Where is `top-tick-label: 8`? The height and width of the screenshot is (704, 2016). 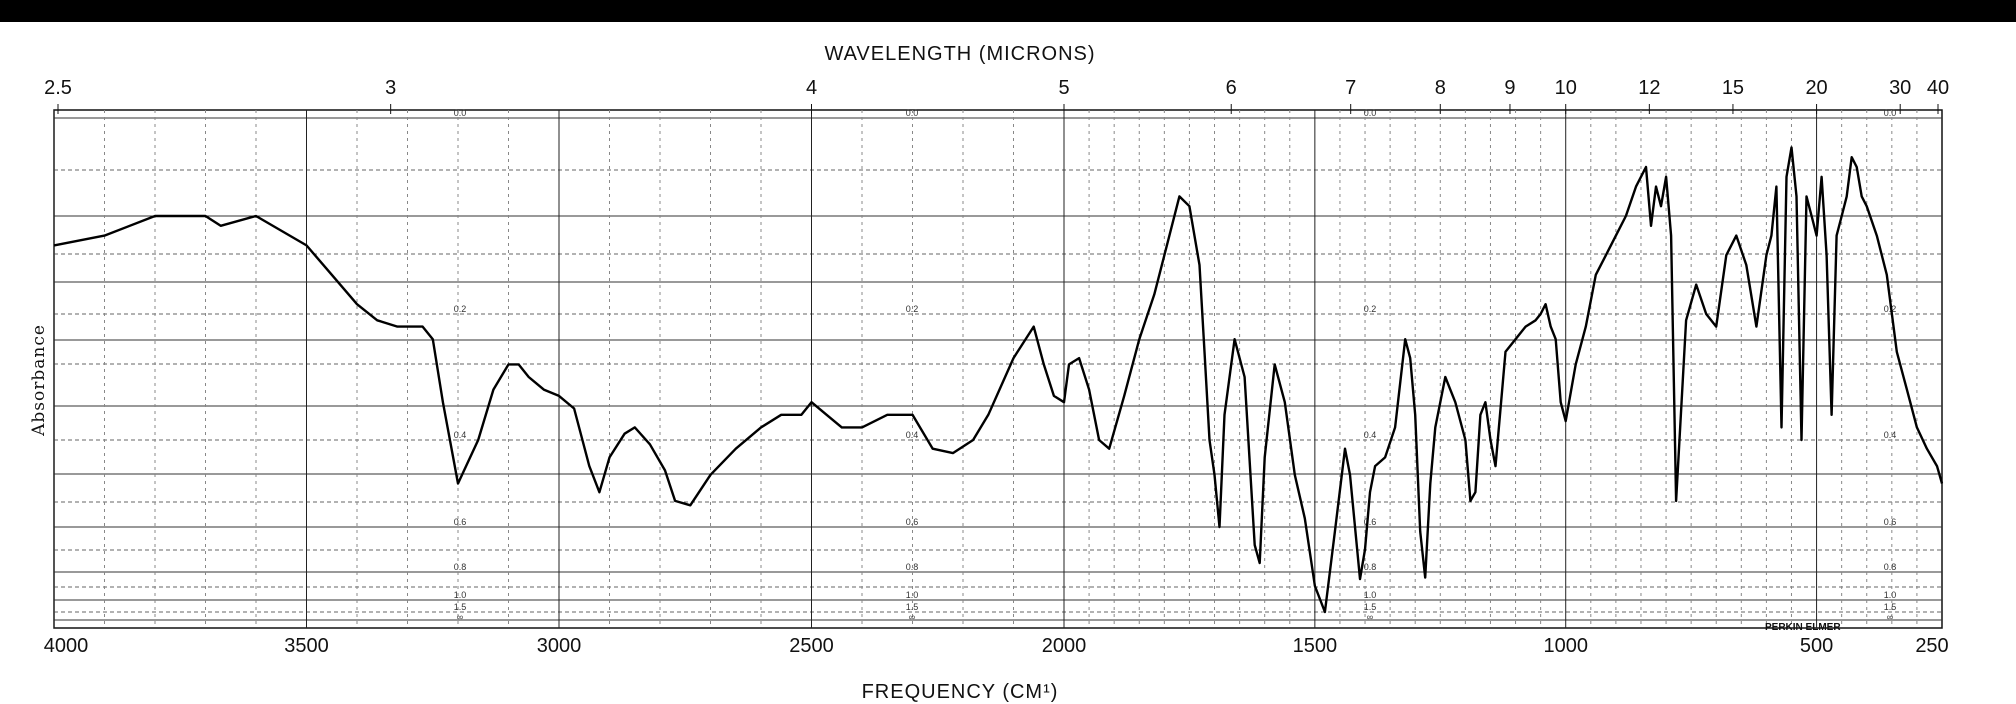
top-tick-label: 8 is located at coordinates (1440, 88).